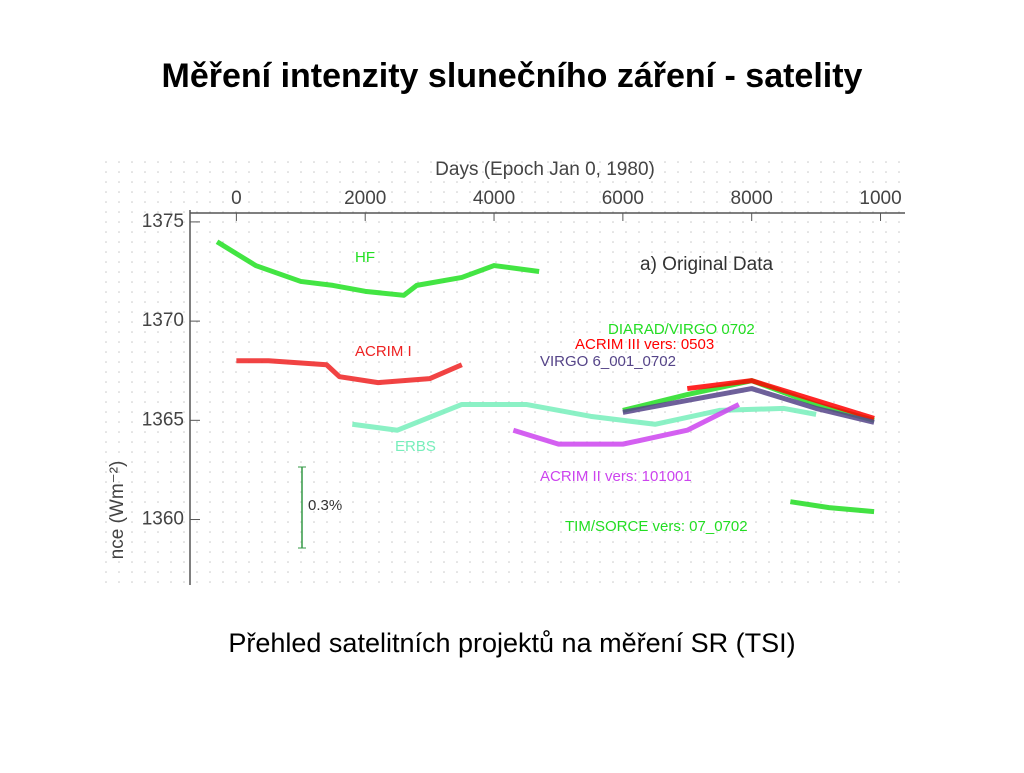 The width and height of the screenshot is (1024, 773). I want to click on series-label: ACRIM I, so click(383, 351).